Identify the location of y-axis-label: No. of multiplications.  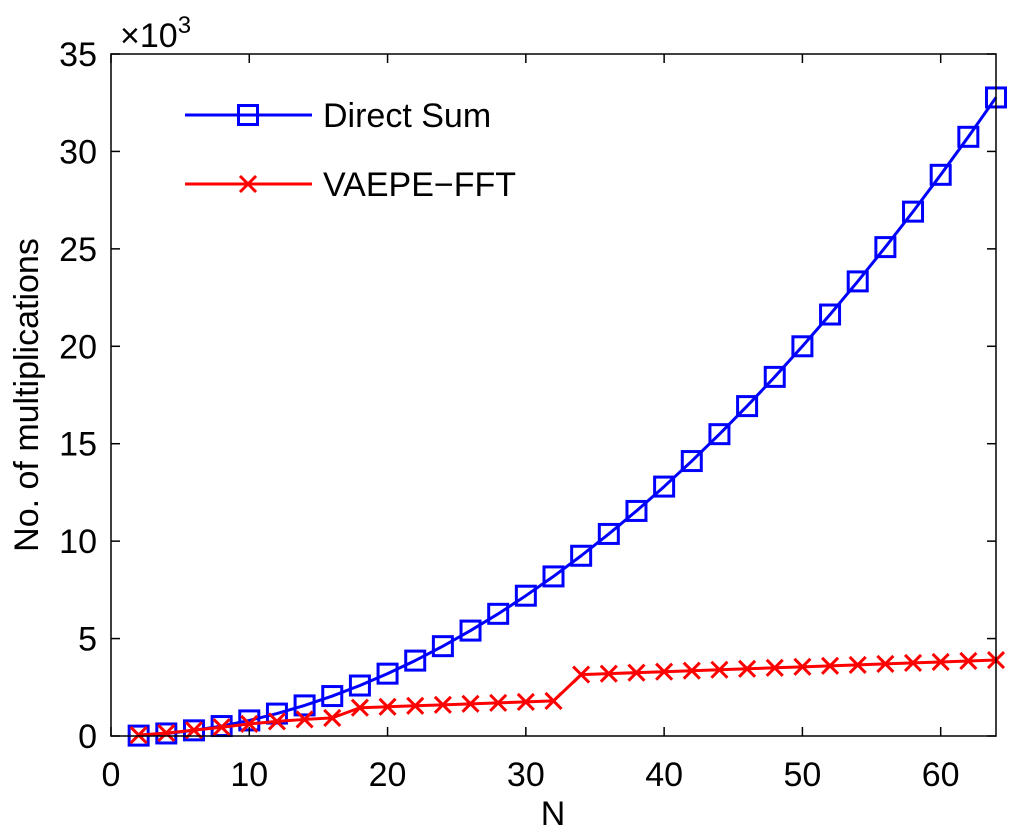
(27, 395).